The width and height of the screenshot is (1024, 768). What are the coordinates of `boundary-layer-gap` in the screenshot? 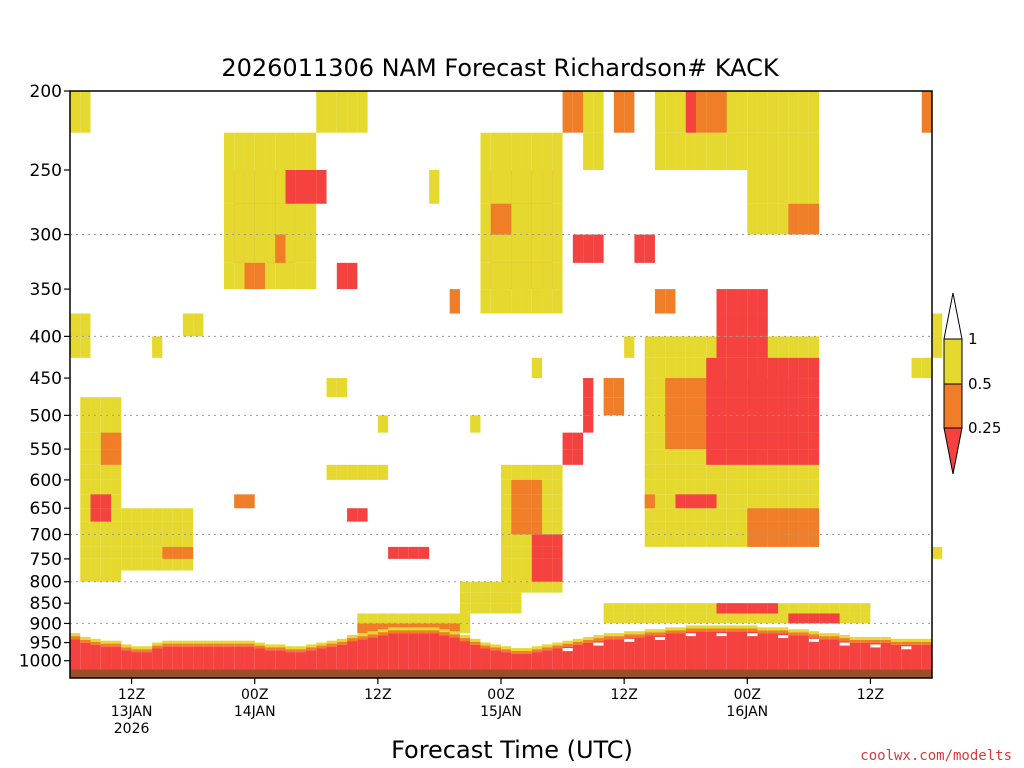 It's located at (567, 650).